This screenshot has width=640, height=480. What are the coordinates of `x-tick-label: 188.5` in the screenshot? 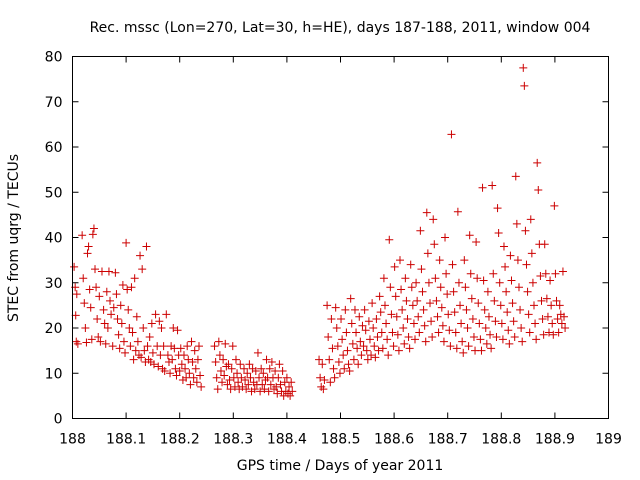 It's located at (340, 440).